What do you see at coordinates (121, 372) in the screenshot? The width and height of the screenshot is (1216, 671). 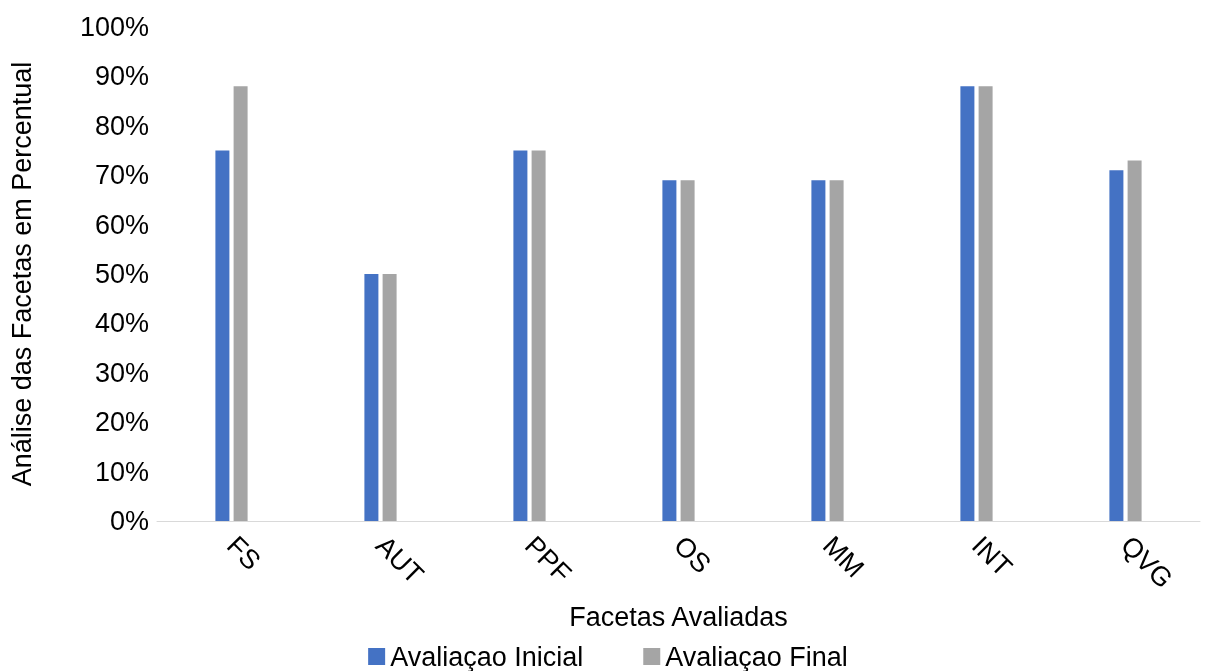 I see `y-tick-label: 30%` at bounding box center [121, 372].